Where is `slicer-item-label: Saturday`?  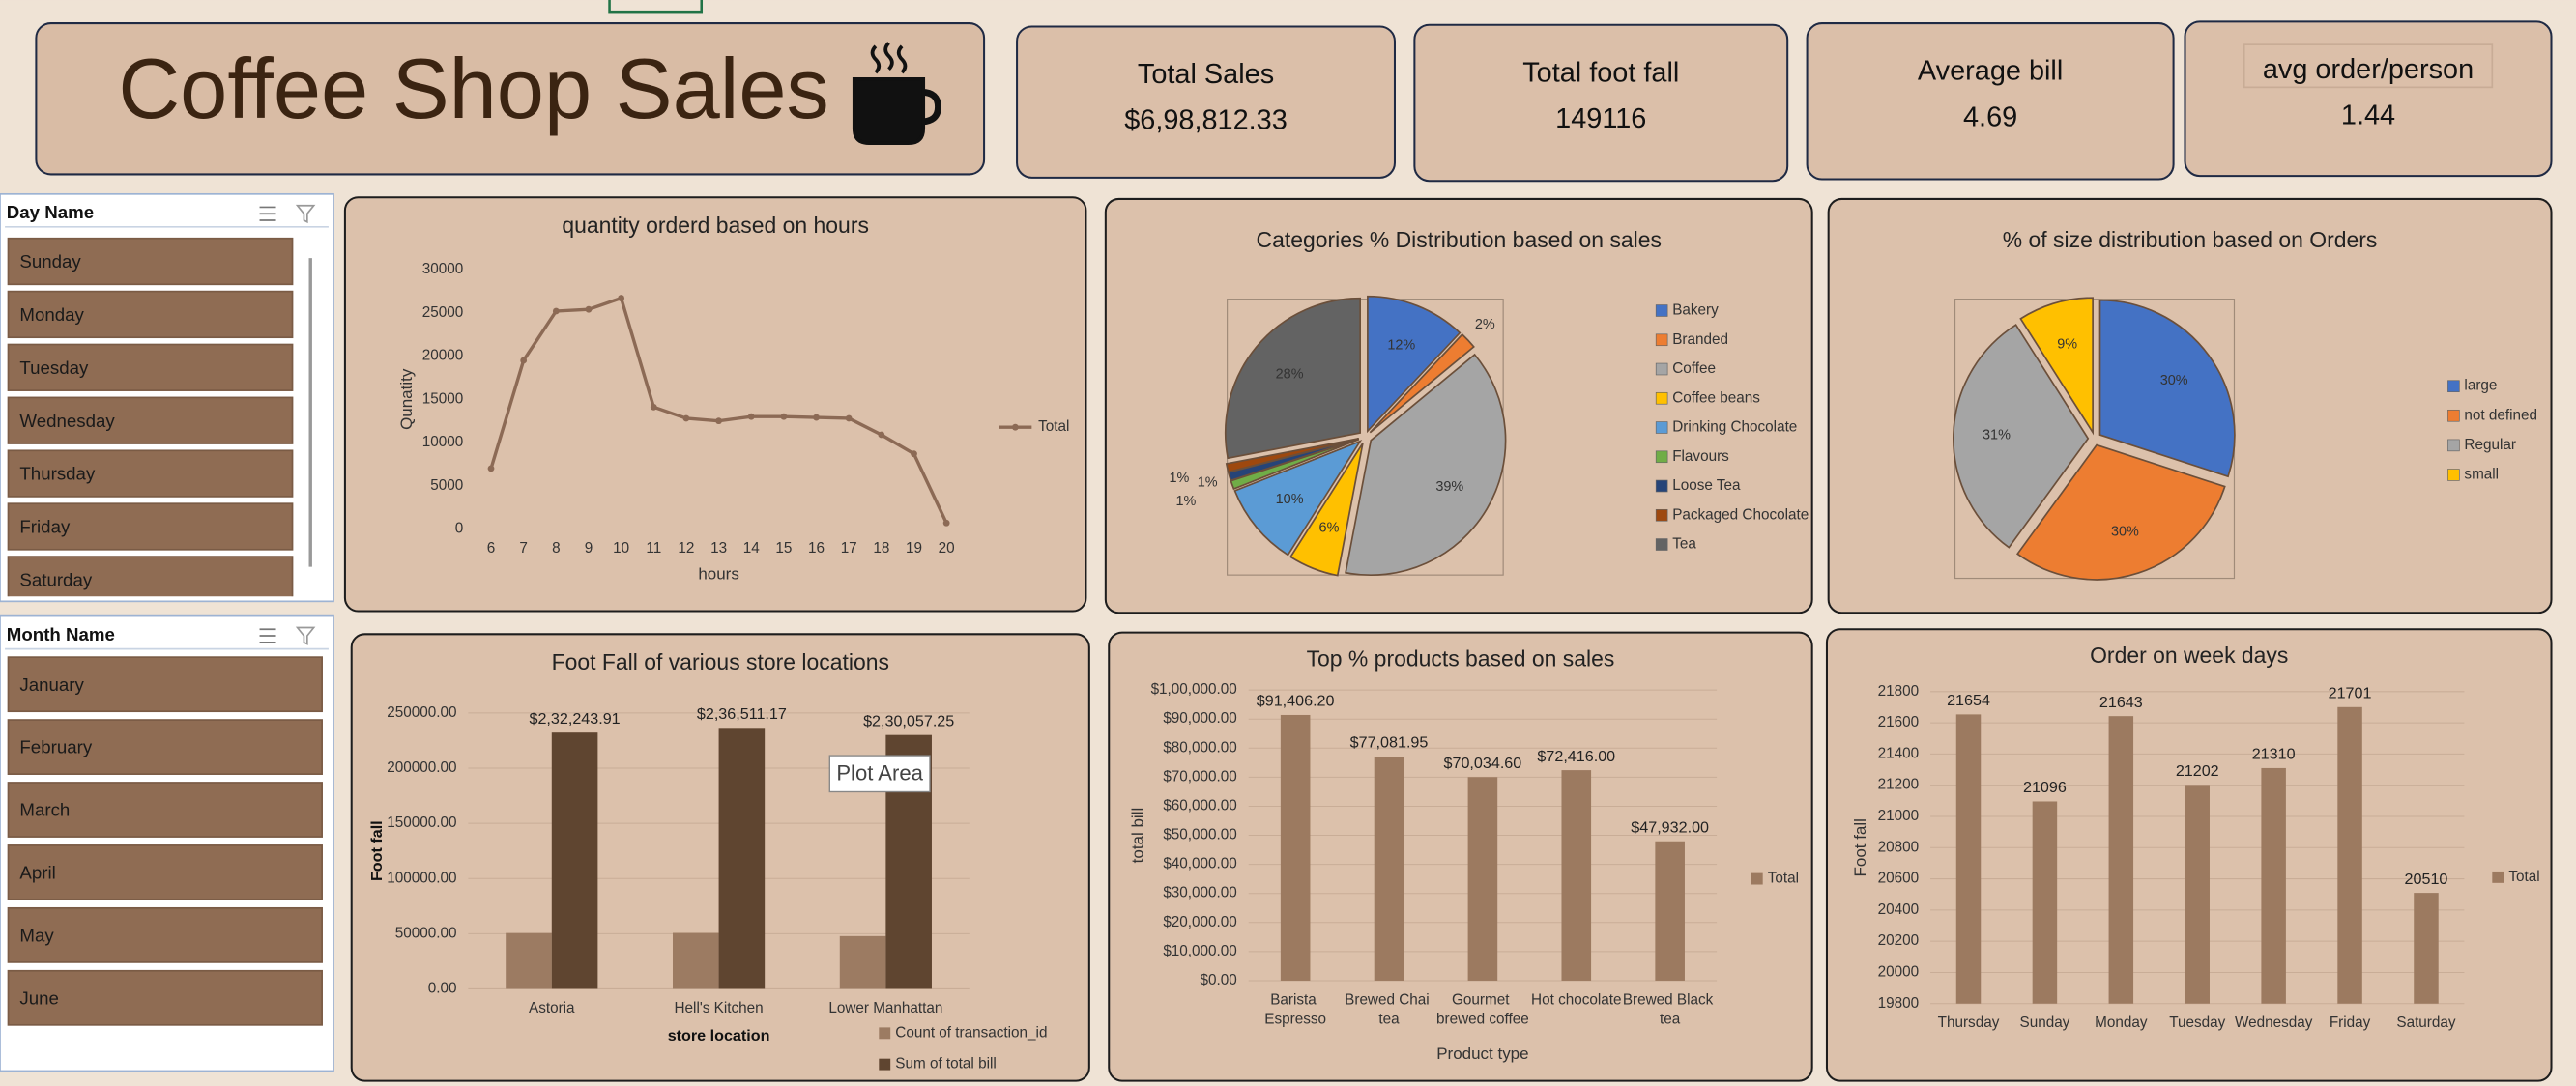 slicer-item-label: Saturday is located at coordinates (55, 580).